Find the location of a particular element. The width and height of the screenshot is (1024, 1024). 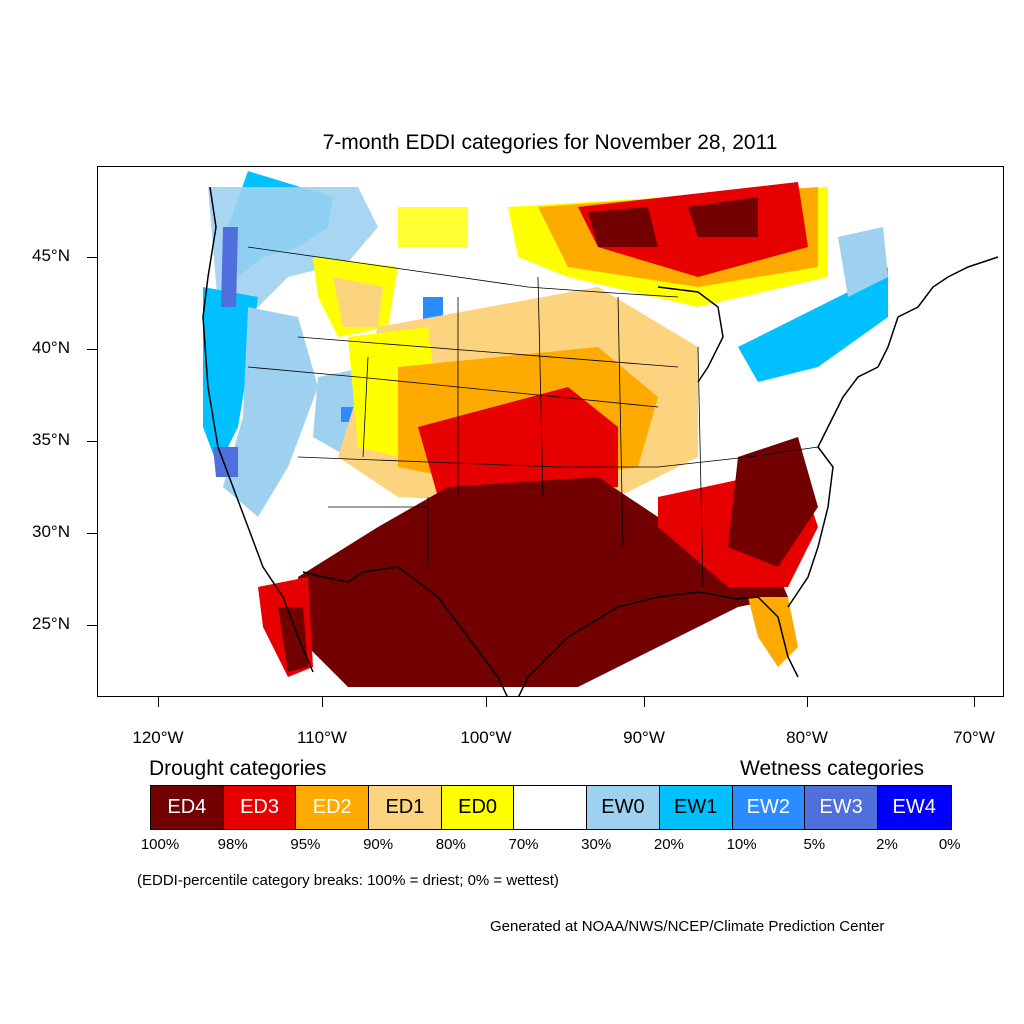

region-ed3-central is located at coordinates (518, 442).